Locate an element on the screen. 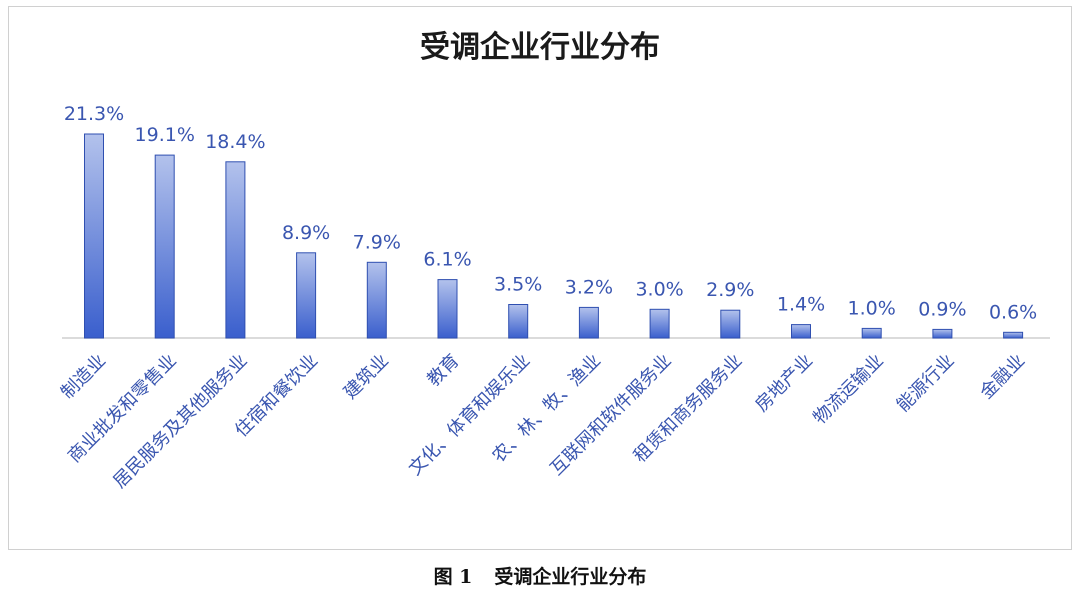 The height and width of the screenshot is (597, 1080). category-label-11: 物流运输业 is located at coordinates (848, 389).